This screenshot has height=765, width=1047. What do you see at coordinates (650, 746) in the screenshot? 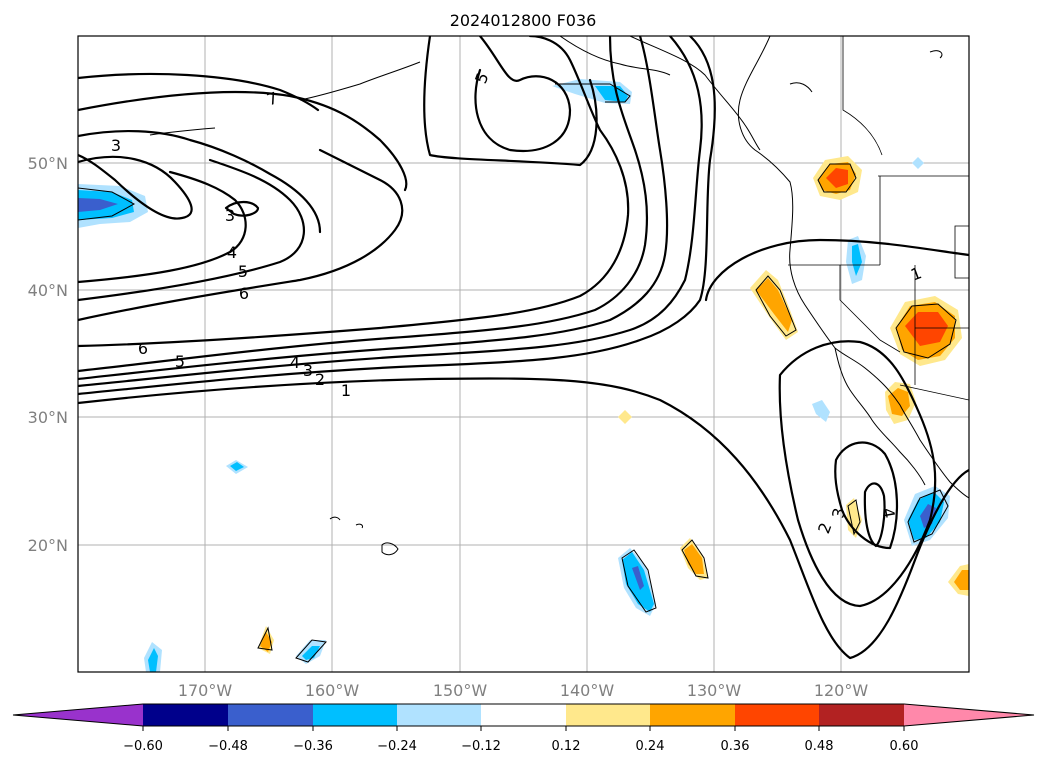
I see `colorbar-tick-label: 0.24` at bounding box center [650, 746].